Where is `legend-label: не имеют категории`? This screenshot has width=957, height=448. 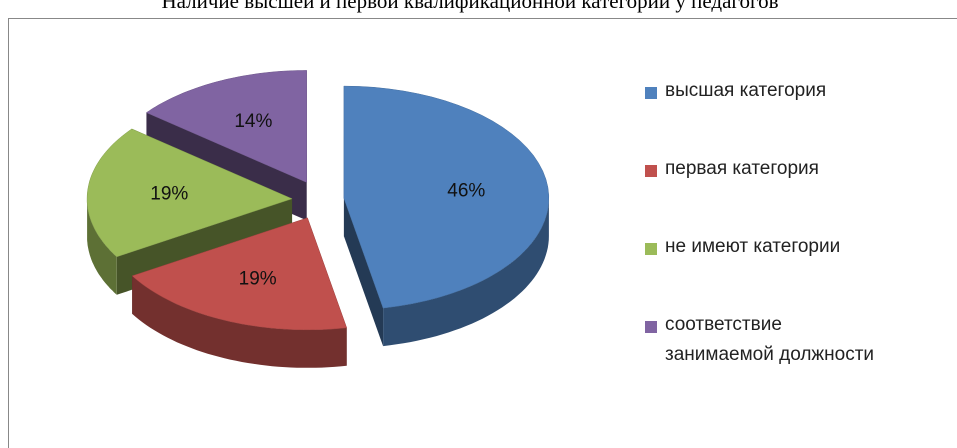
legend-label: не имеют категории is located at coordinates (753, 246).